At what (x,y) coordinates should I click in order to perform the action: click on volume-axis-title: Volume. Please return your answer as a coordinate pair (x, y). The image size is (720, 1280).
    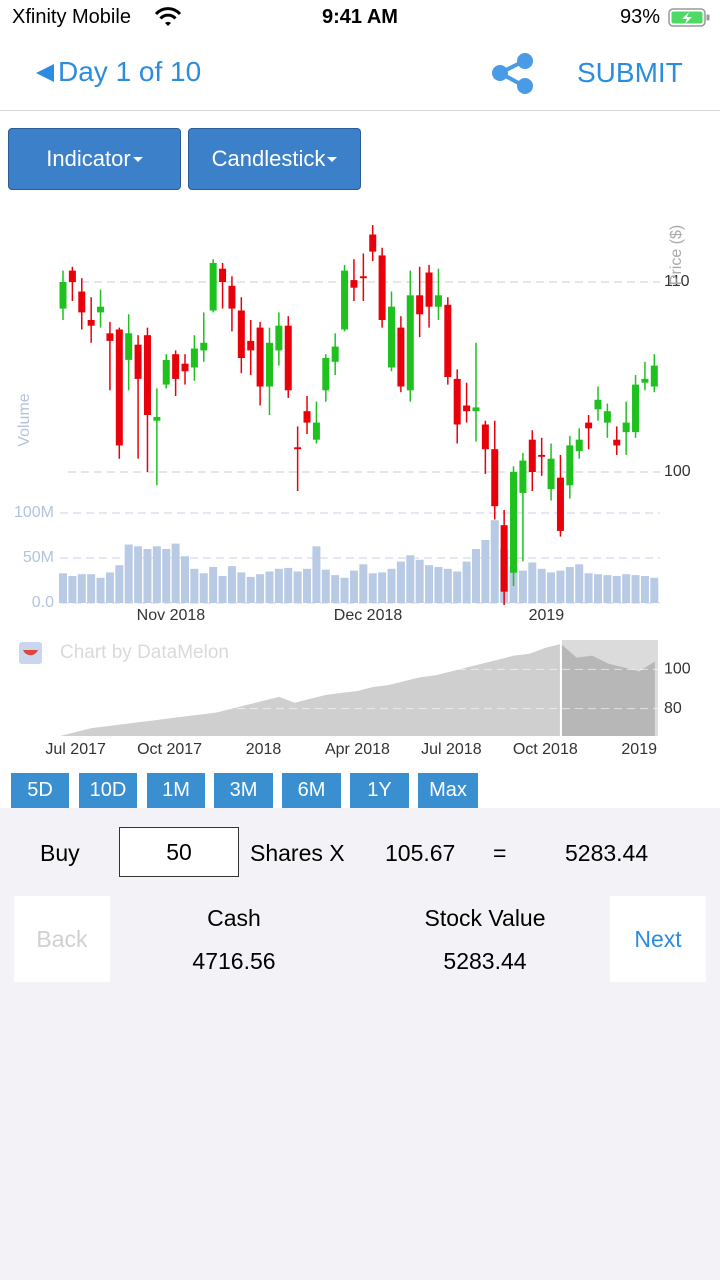
    Looking at the image, I should click on (24, 419).